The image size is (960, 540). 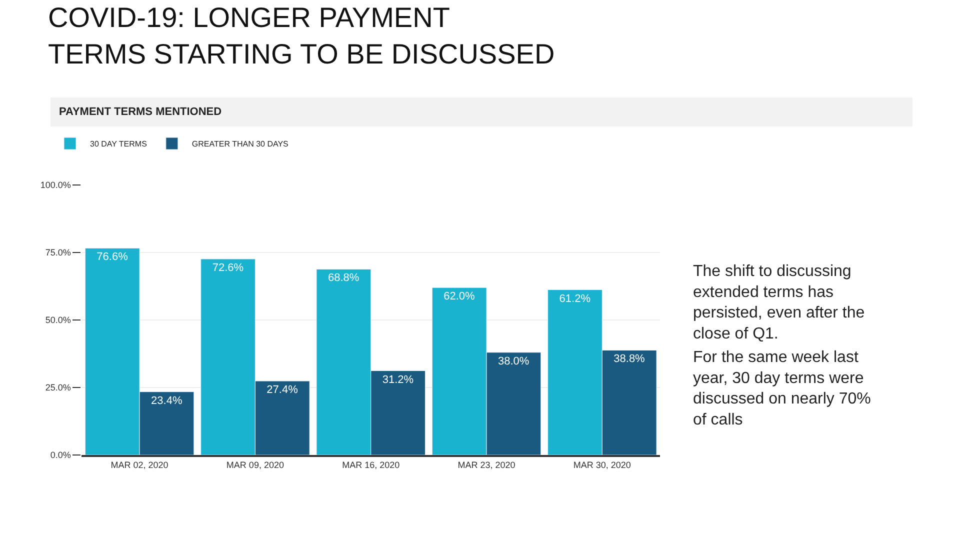 What do you see at coordinates (139, 465) in the screenshot?
I see `x-tick-label: MAR 02, 2020` at bounding box center [139, 465].